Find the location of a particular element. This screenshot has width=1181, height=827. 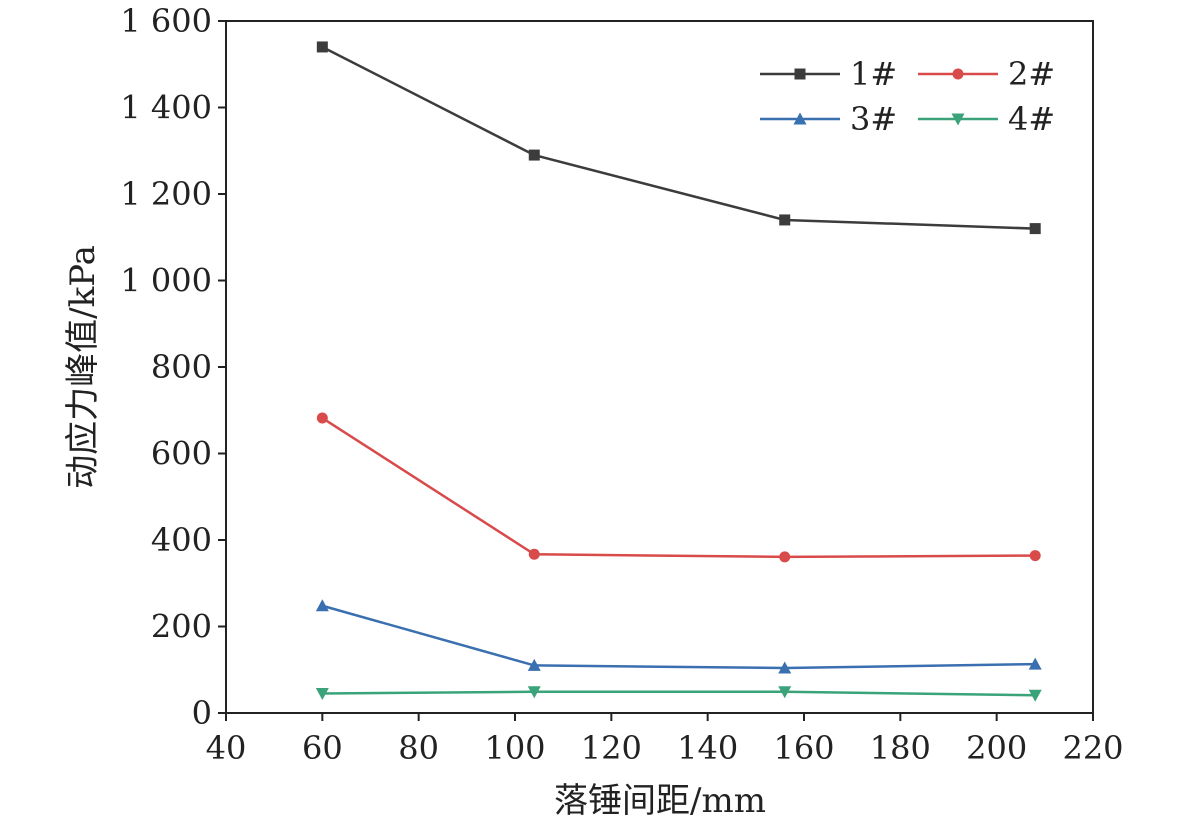

y-tick-label: 1 400 is located at coordinates (166, 108).